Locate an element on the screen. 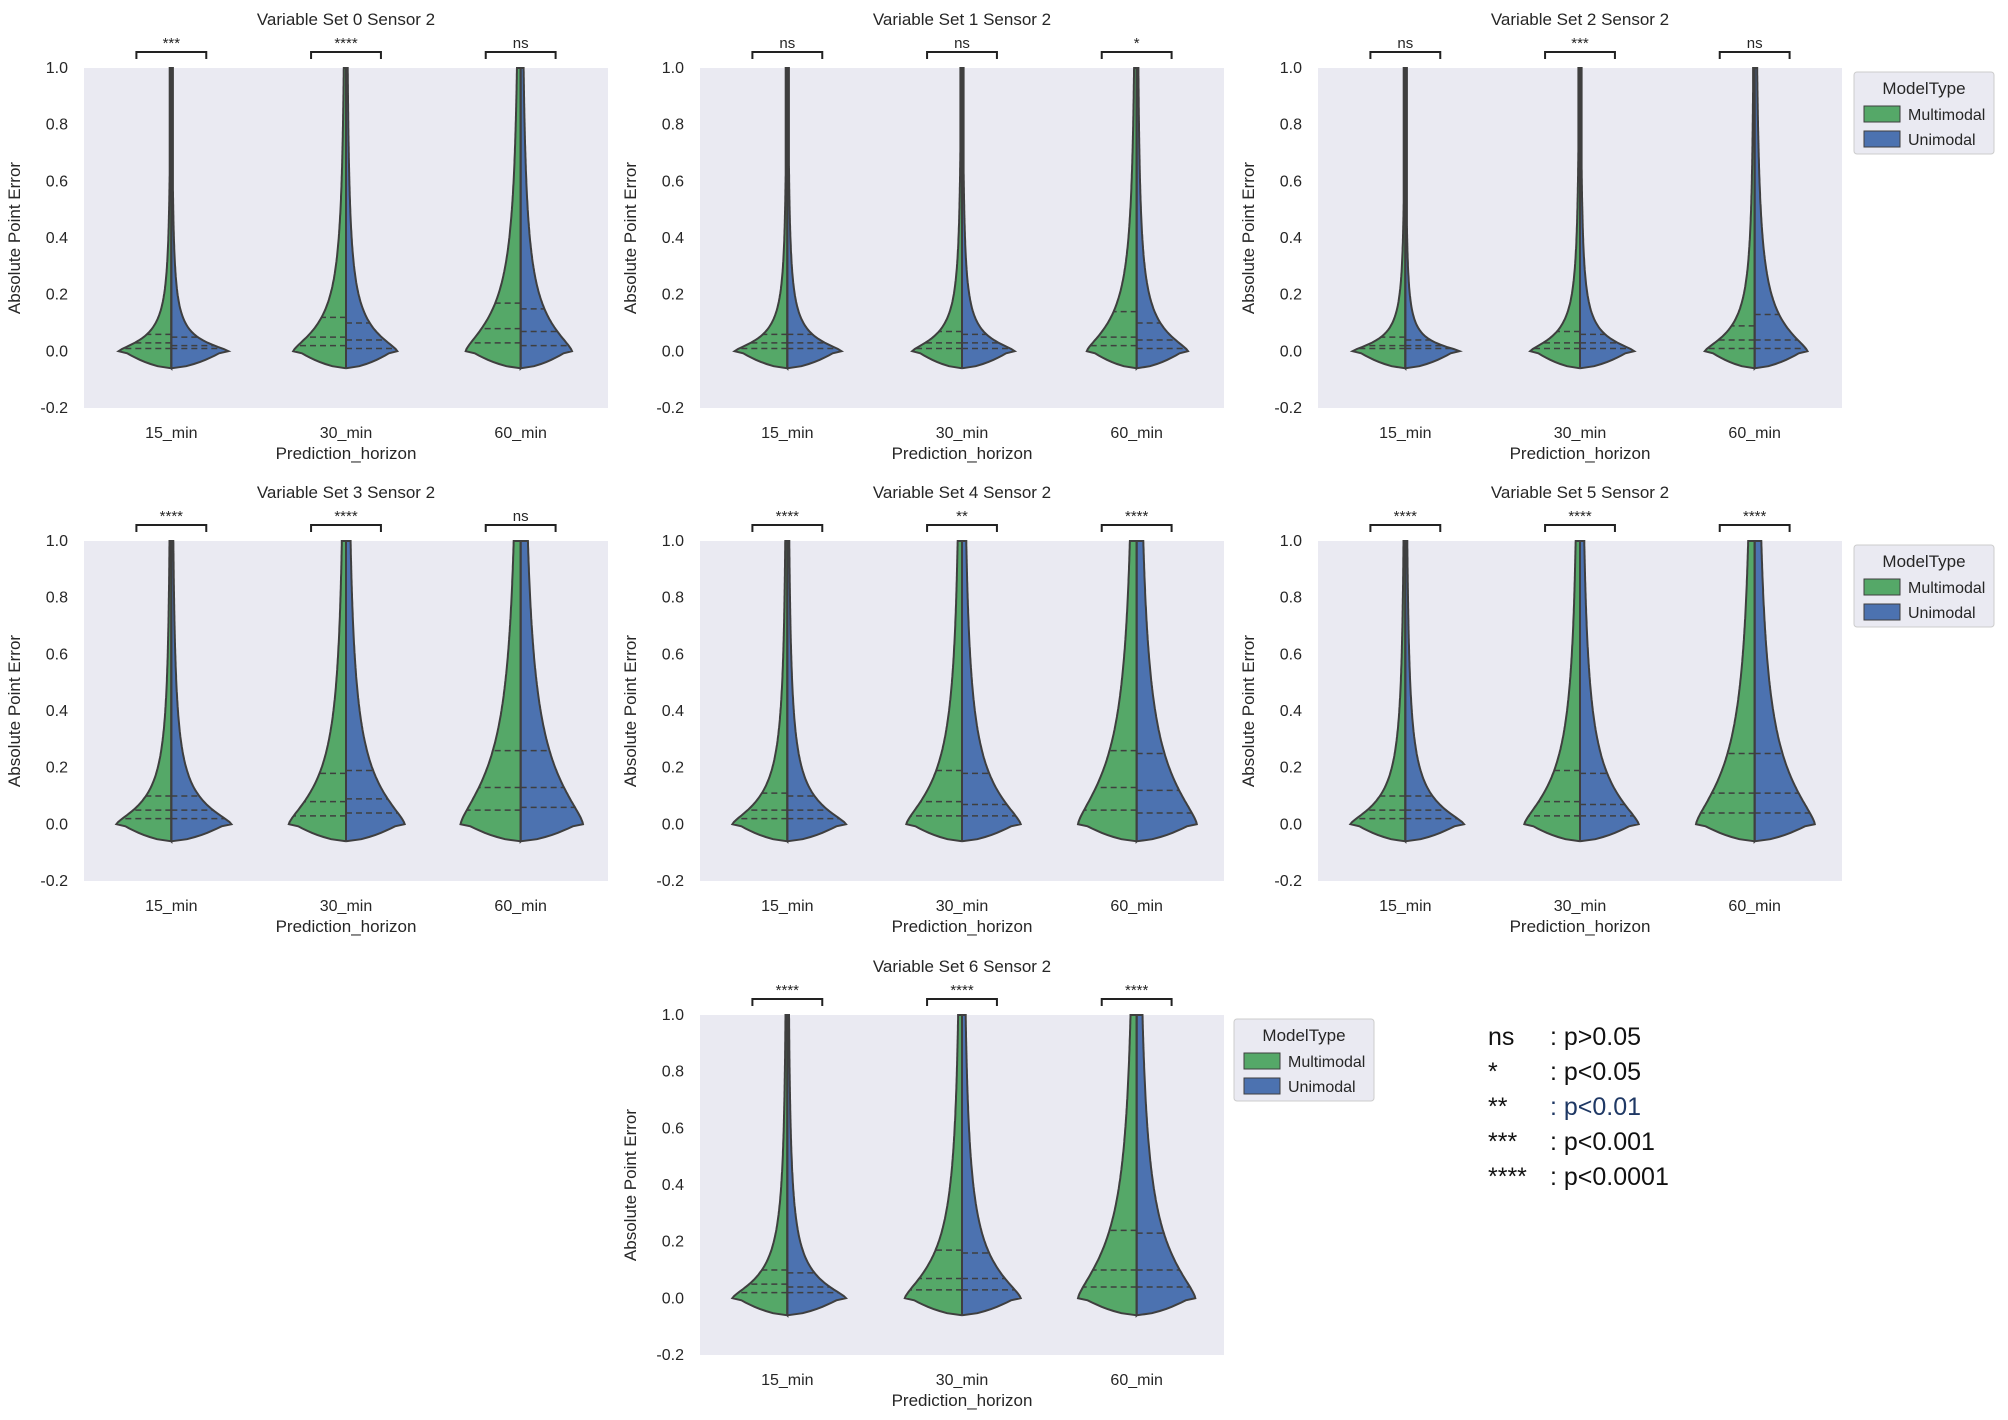 The width and height of the screenshot is (2008, 1420). legend-label-unimodal: Unimodal is located at coordinates (1322, 1087).